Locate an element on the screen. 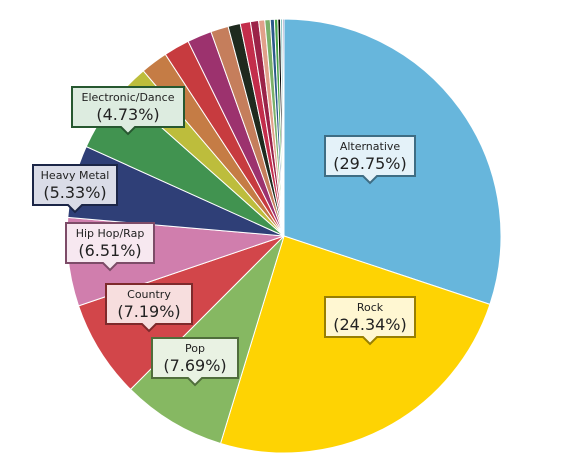  callout-country: Country(7.19%) is located at coordinates (149, 308).